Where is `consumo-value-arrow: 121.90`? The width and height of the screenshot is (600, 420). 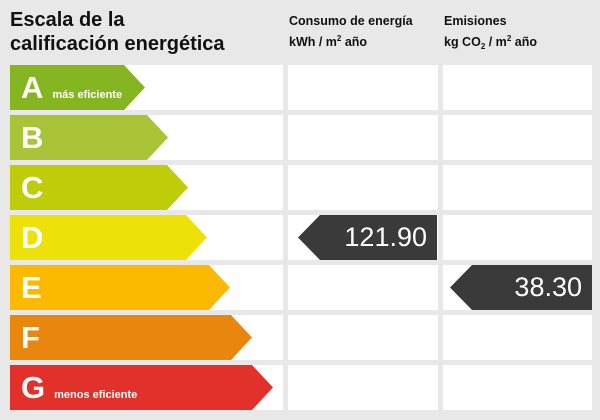
consumo-value-arrow: 121.90 is located at coordinates (367, 237).